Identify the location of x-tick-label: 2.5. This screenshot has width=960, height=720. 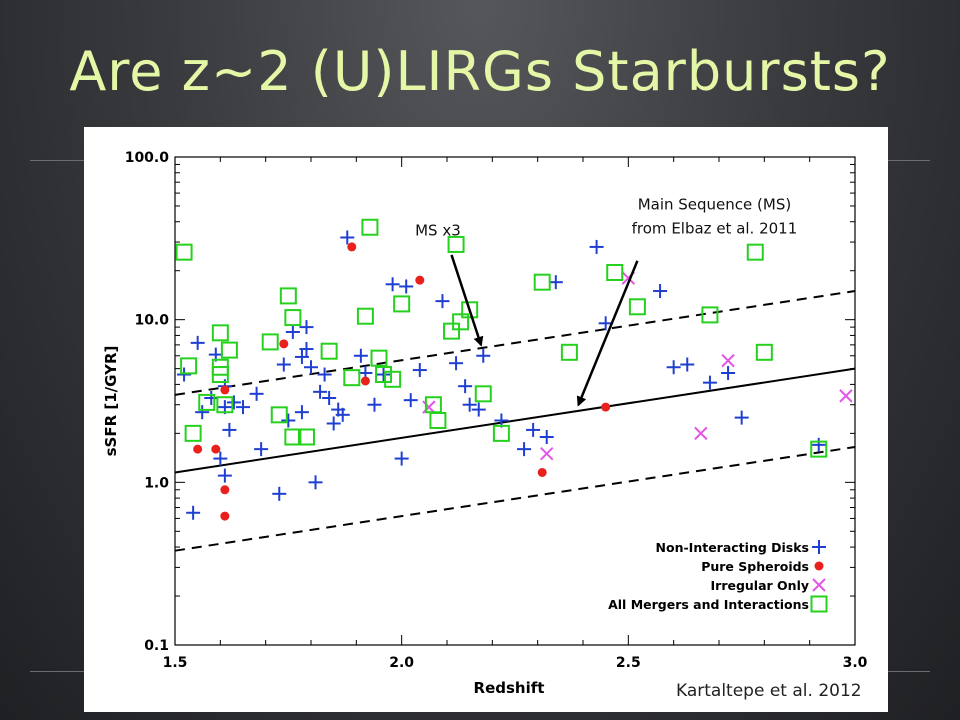
(628, 663).